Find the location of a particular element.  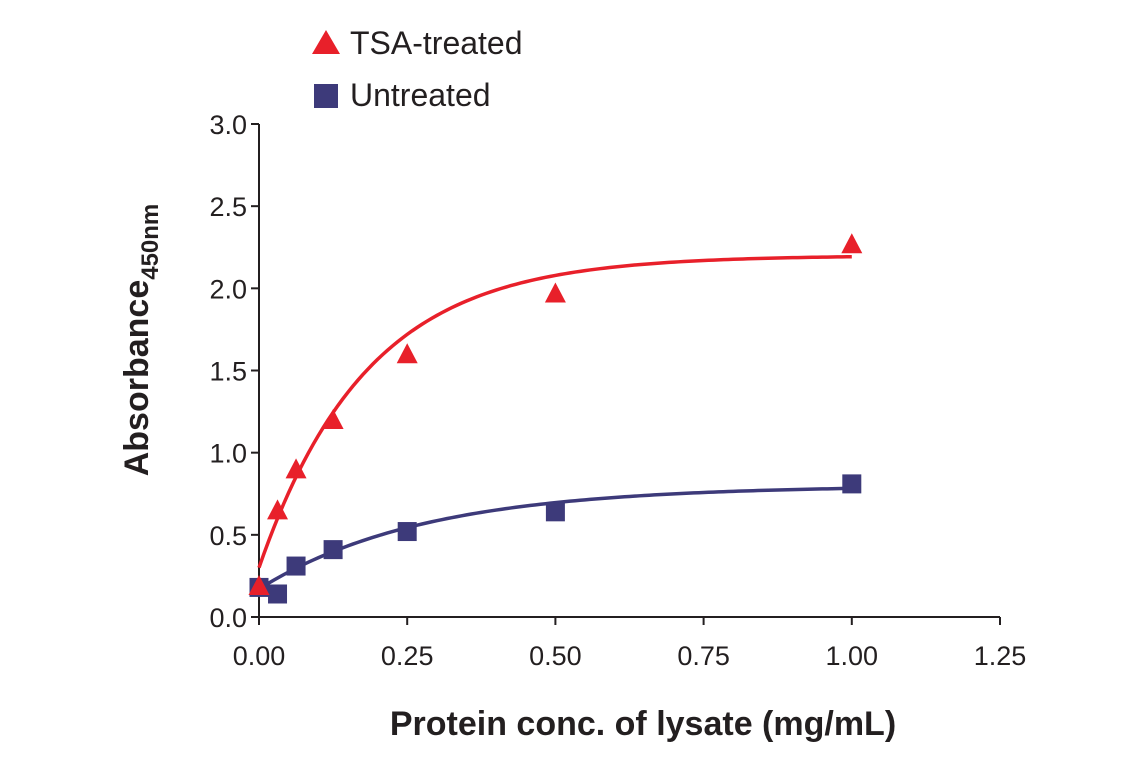

x-ticks: 0.00 0.25 0.50 0.75 1.00 1.25 is located at coordinates (630, 644).